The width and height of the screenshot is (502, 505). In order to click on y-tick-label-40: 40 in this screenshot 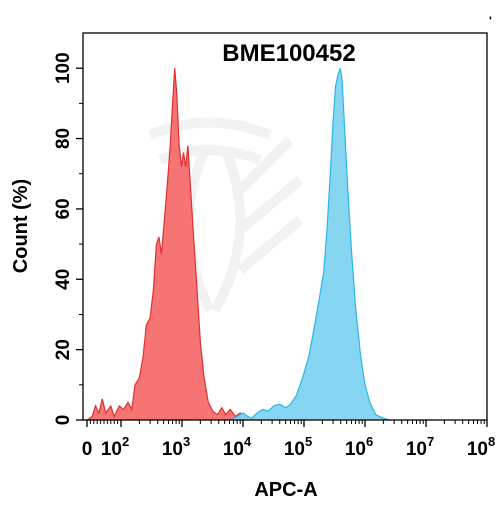, I will do `click(63, 279)`.